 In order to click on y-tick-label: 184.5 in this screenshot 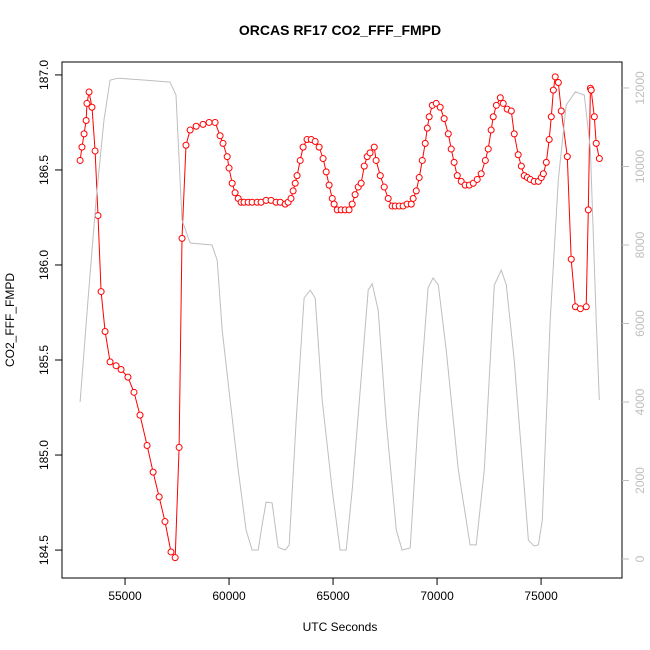, I will do `click(44, 550)`.